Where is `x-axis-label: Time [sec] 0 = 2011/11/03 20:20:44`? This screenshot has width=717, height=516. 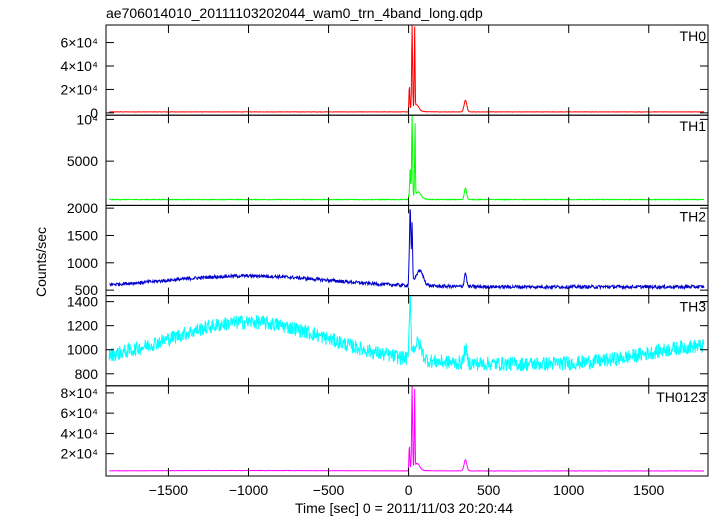
x-axis-label: Time [sec] 0 = 2011/11/03 20:20:44 is located at coordinates (404, 508).